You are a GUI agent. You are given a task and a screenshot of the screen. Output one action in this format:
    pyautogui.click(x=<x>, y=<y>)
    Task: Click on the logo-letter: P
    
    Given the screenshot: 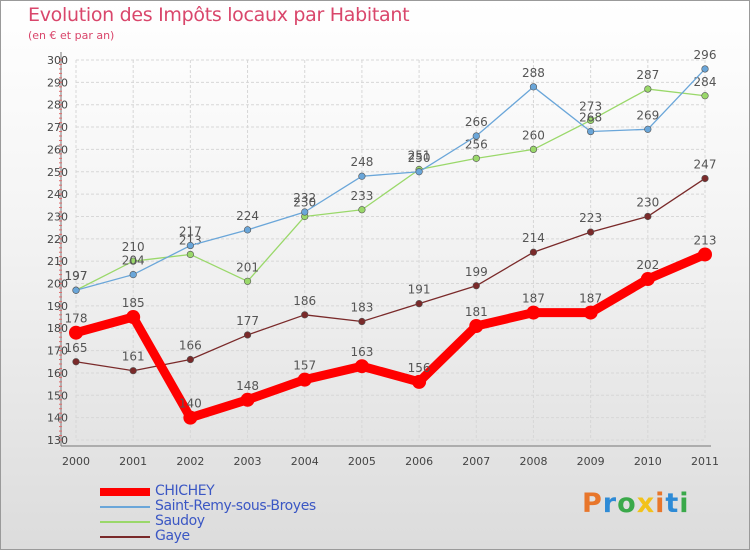 What is the action you would take?
    pyautogui.click(x=592, y=503)
    